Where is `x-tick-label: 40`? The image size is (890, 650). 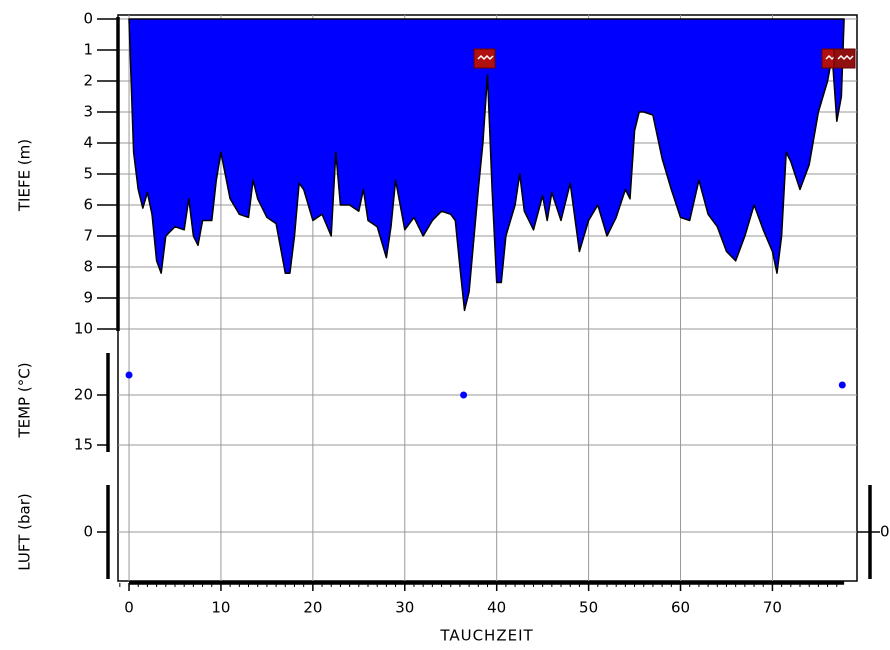
x-tick-label: 40 is located at coordinates (496, 608).